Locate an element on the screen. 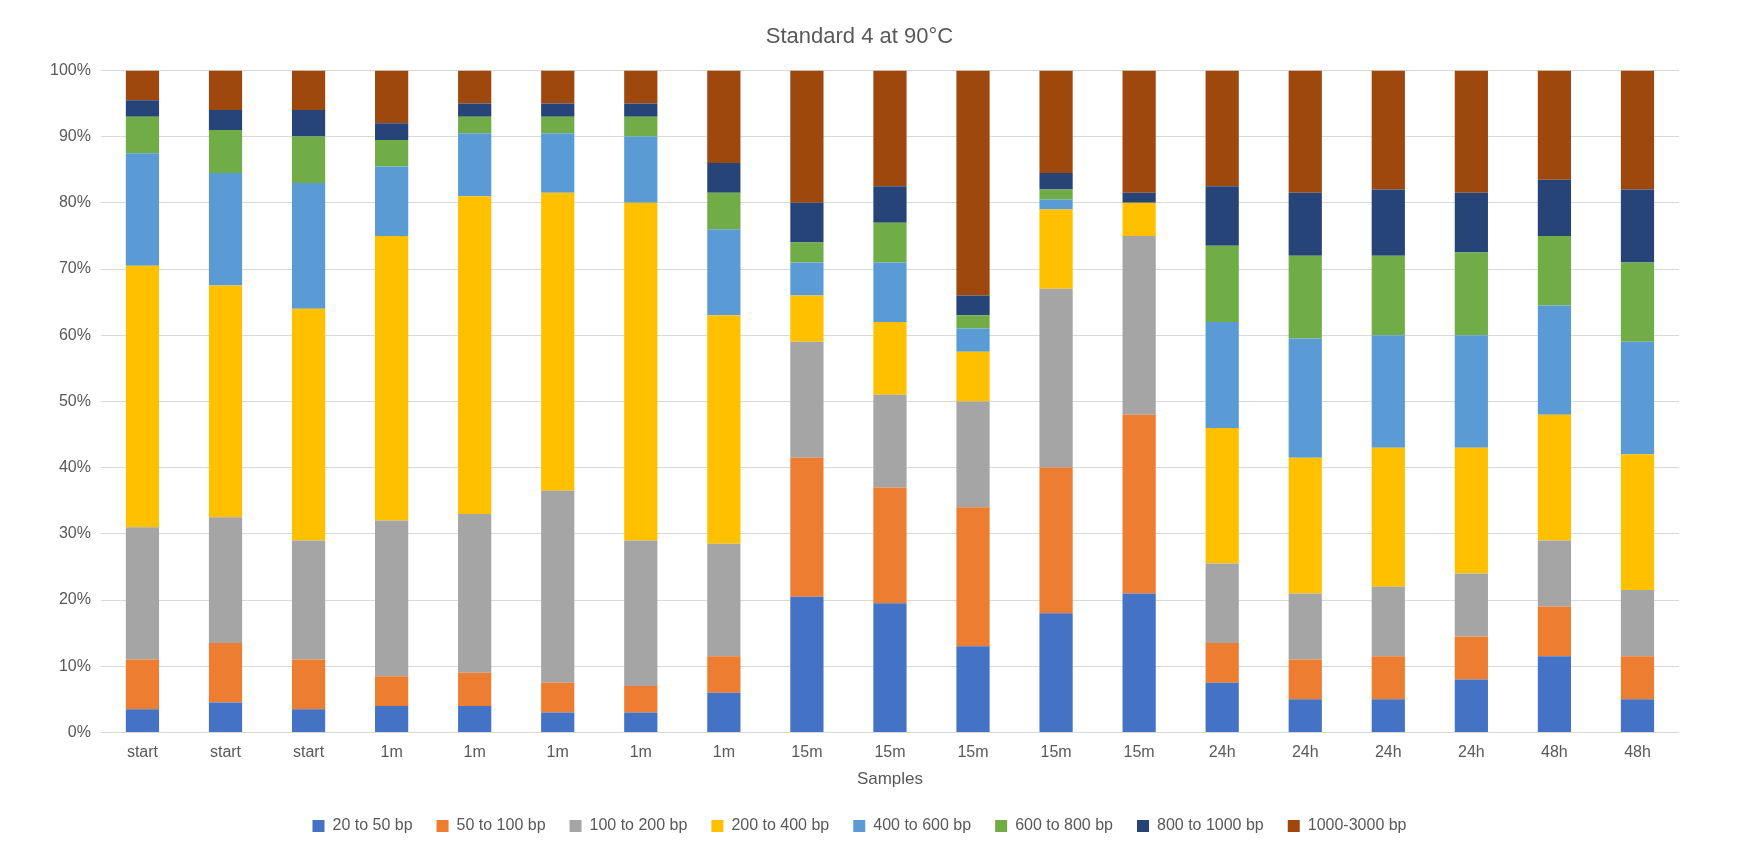 The height and width of the screenshot is (854, 1739). y-tick-label: 40% is located at coordinates (74, 467).